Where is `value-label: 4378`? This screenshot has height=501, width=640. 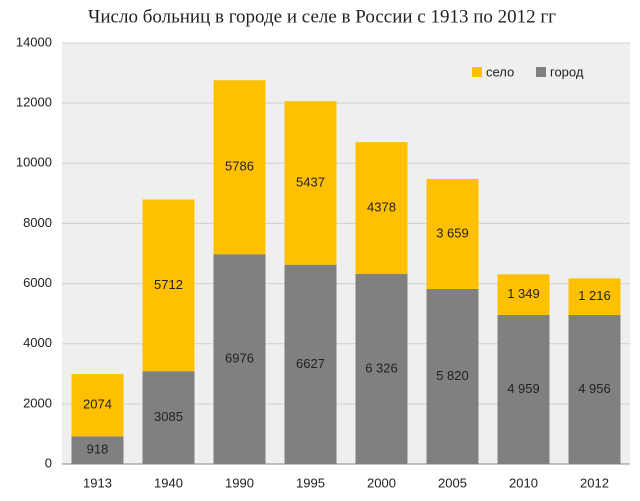
value-label: 4378 is located at coordinates (381, 206).